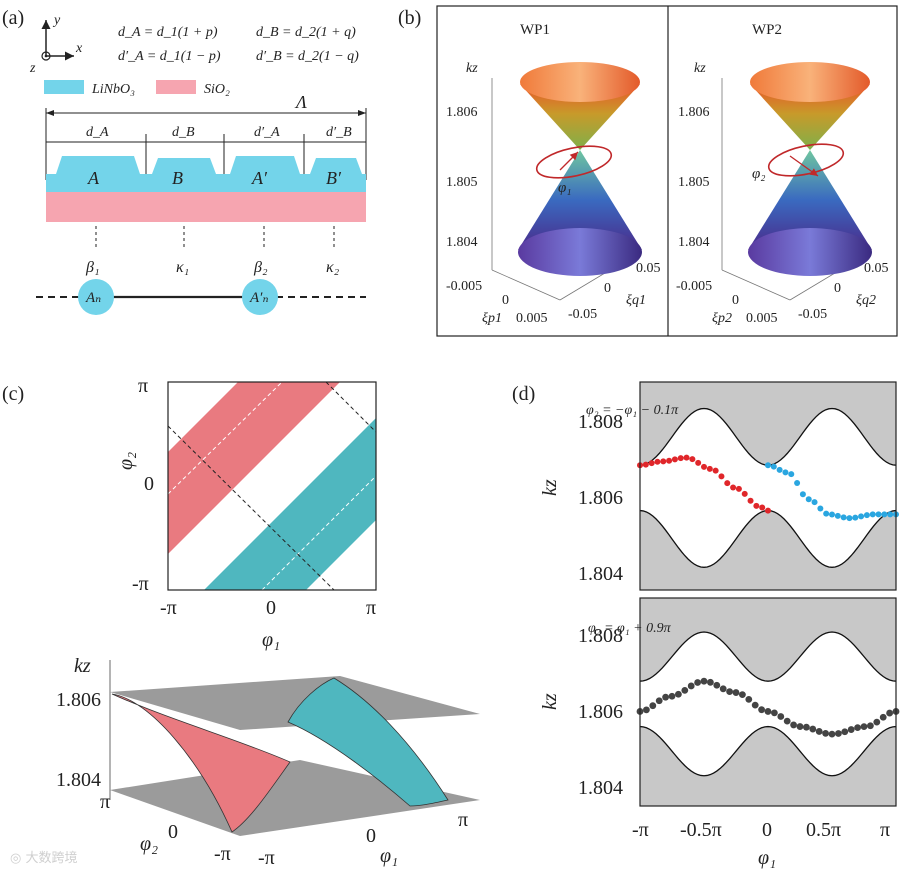 The height and width of the screenshot is (872, 900). Describe the element at coordinates (13, 18) in the screenshot. I see `panel-a-label: (a)` at that location.